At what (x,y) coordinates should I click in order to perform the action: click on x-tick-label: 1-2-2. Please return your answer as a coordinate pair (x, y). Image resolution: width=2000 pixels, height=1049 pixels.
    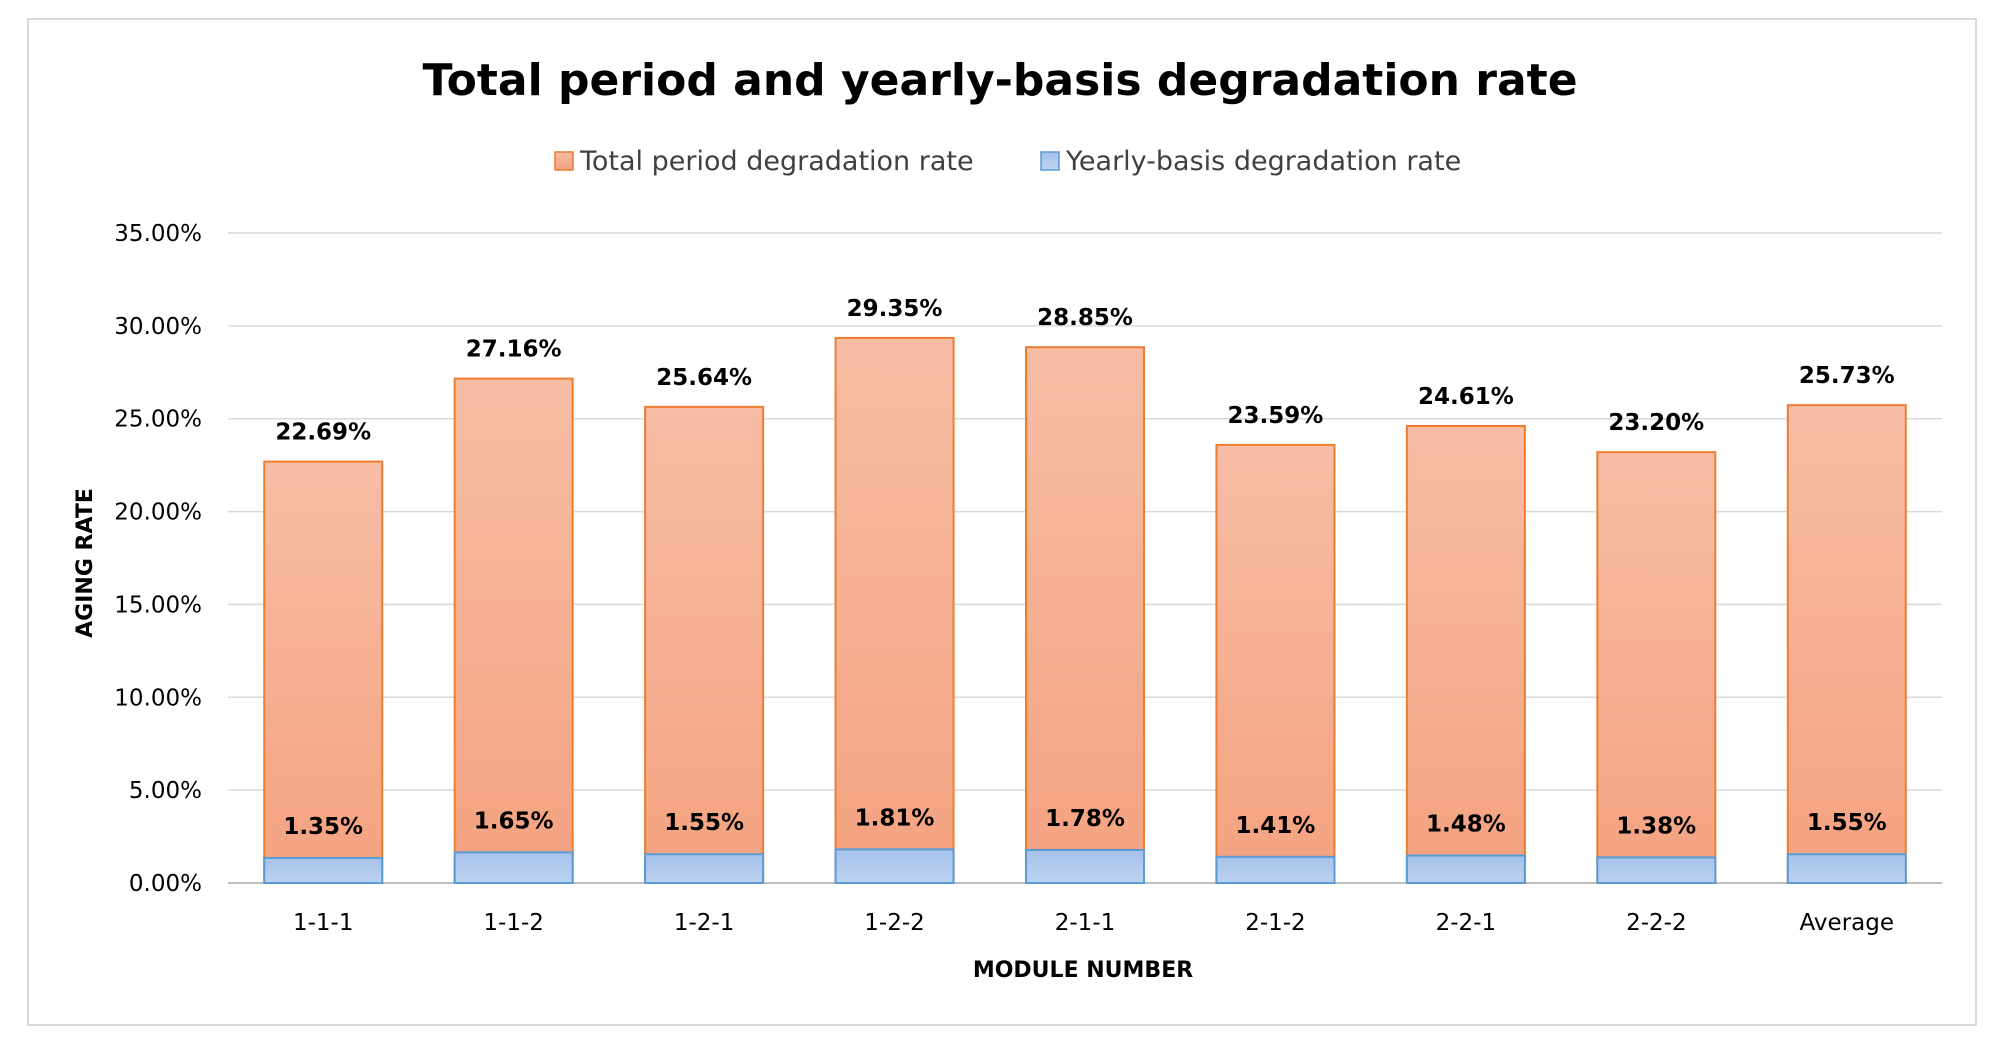
    Looking at the image, I should click on (894, 923).